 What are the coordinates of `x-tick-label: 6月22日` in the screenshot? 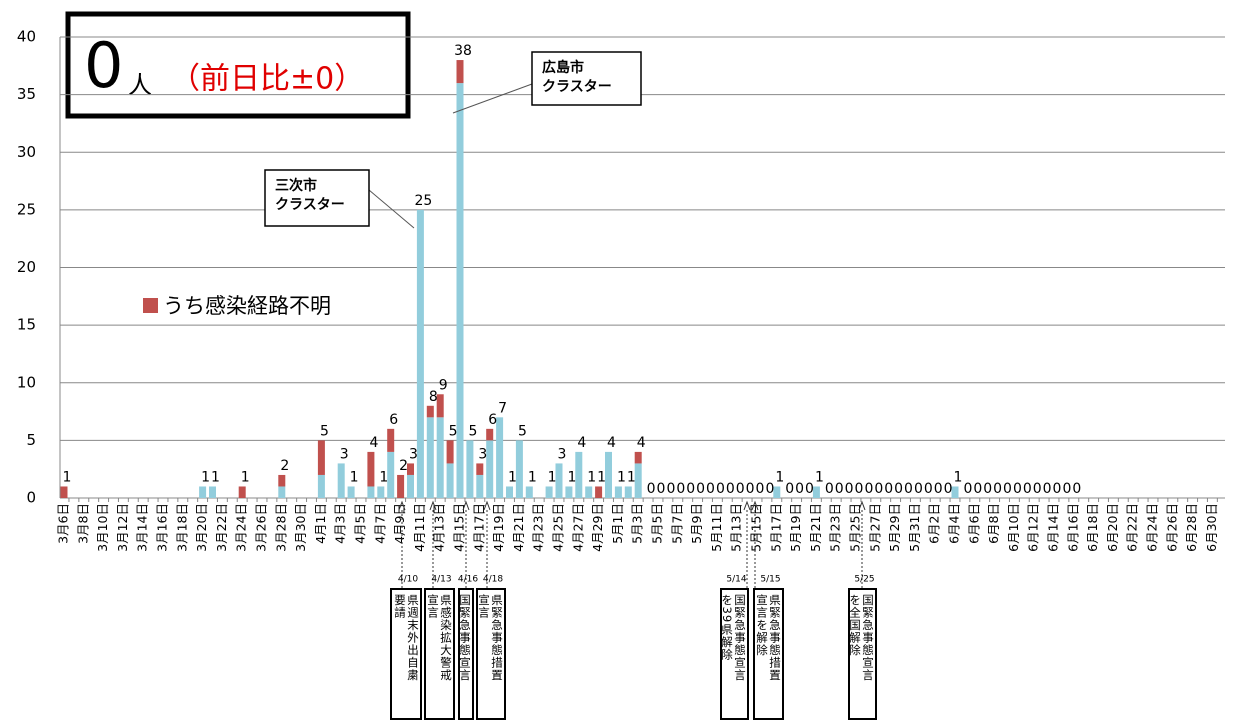 It's located at (1132, 527).